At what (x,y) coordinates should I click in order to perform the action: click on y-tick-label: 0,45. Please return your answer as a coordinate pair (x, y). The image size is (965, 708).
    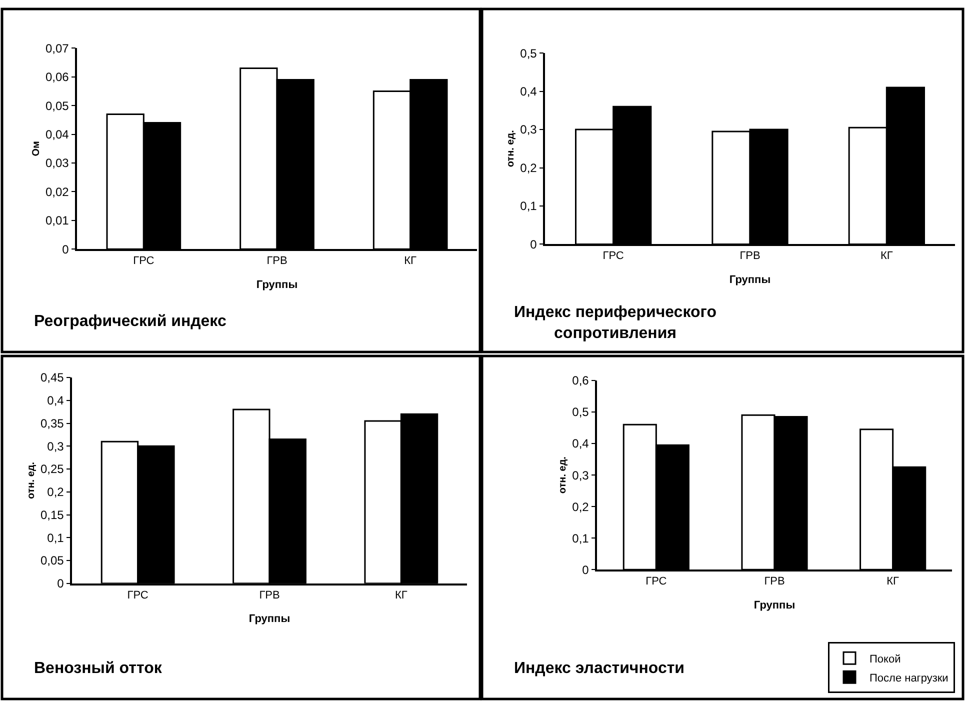
    Looking at the image, I should click on (52, 377).